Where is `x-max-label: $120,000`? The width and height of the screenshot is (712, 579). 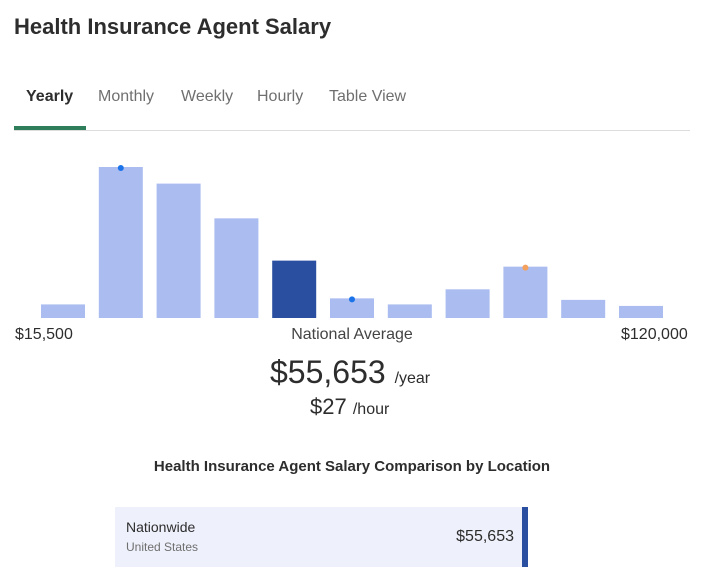 x-max-label: $120,000 is located at coordinates (654, 334).